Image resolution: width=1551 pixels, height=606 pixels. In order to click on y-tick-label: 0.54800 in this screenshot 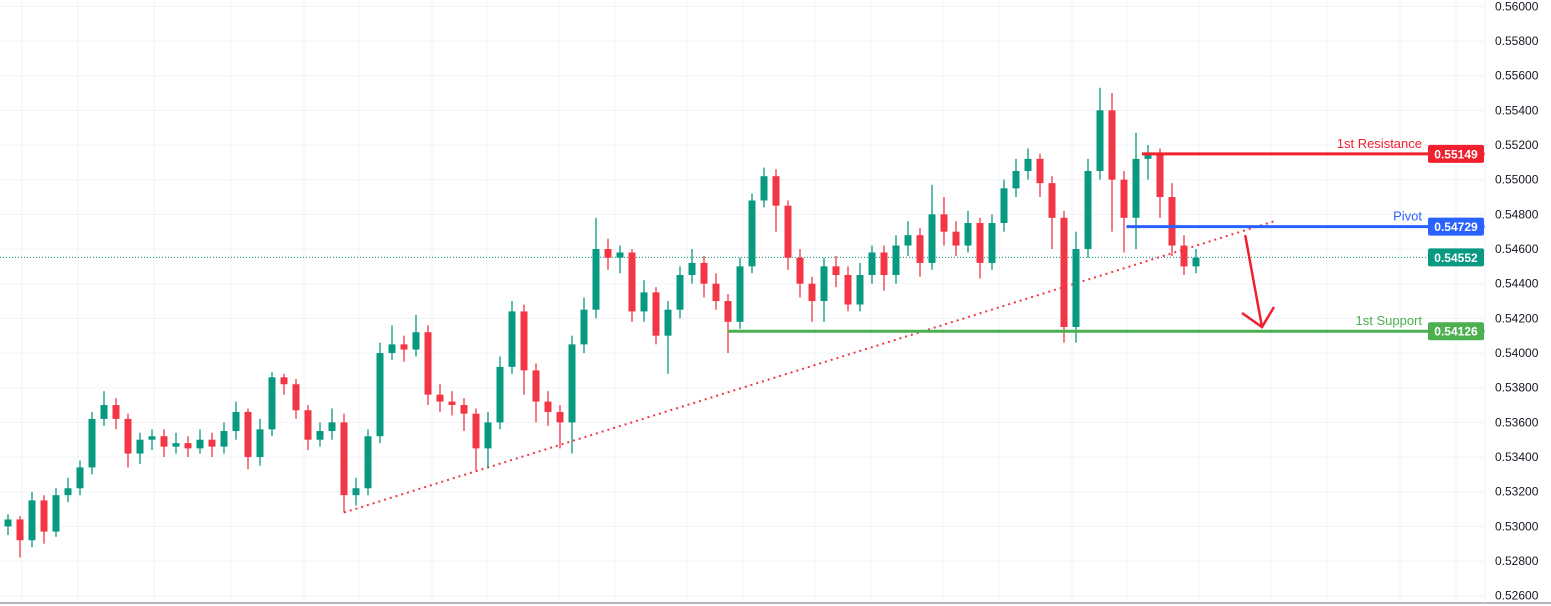, I will do `click(1517, 214)`.